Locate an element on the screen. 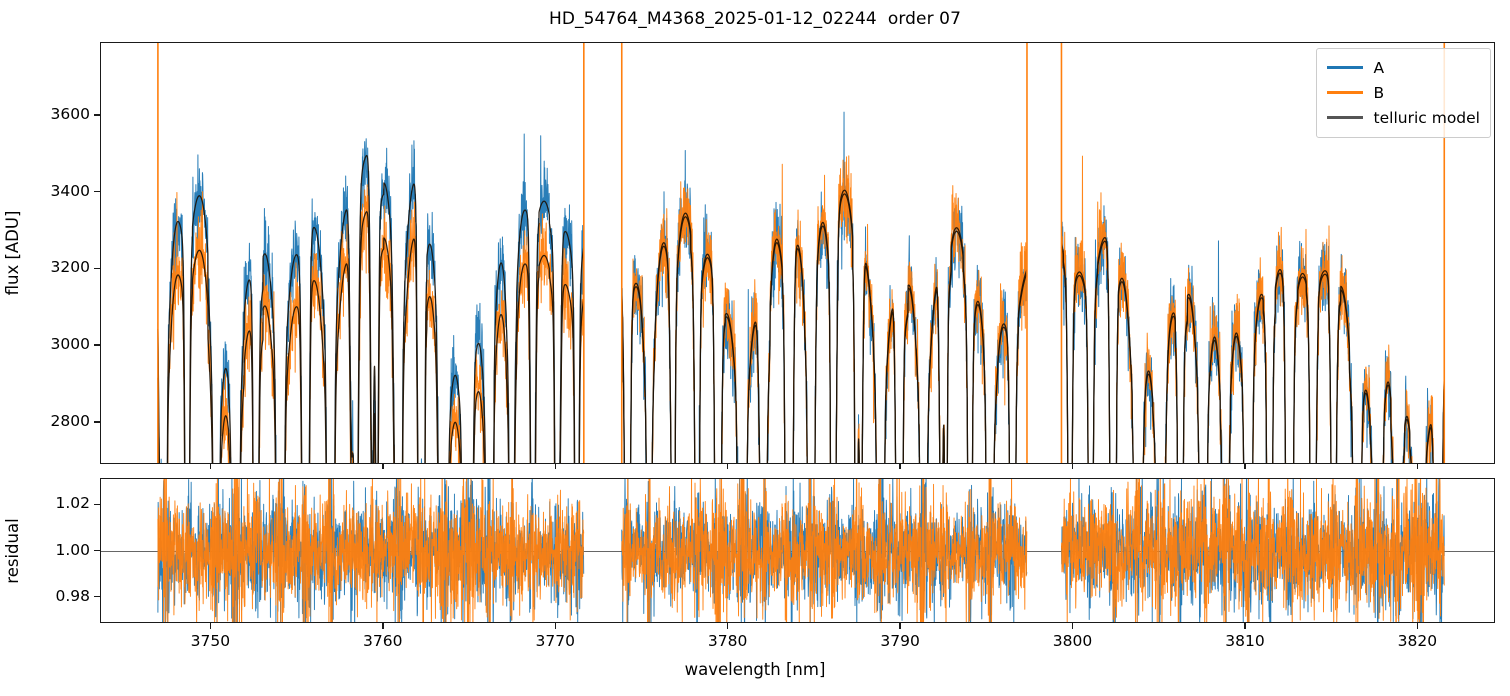  legend-item-telluric: telluric model is located at coordinates (1403, 117).